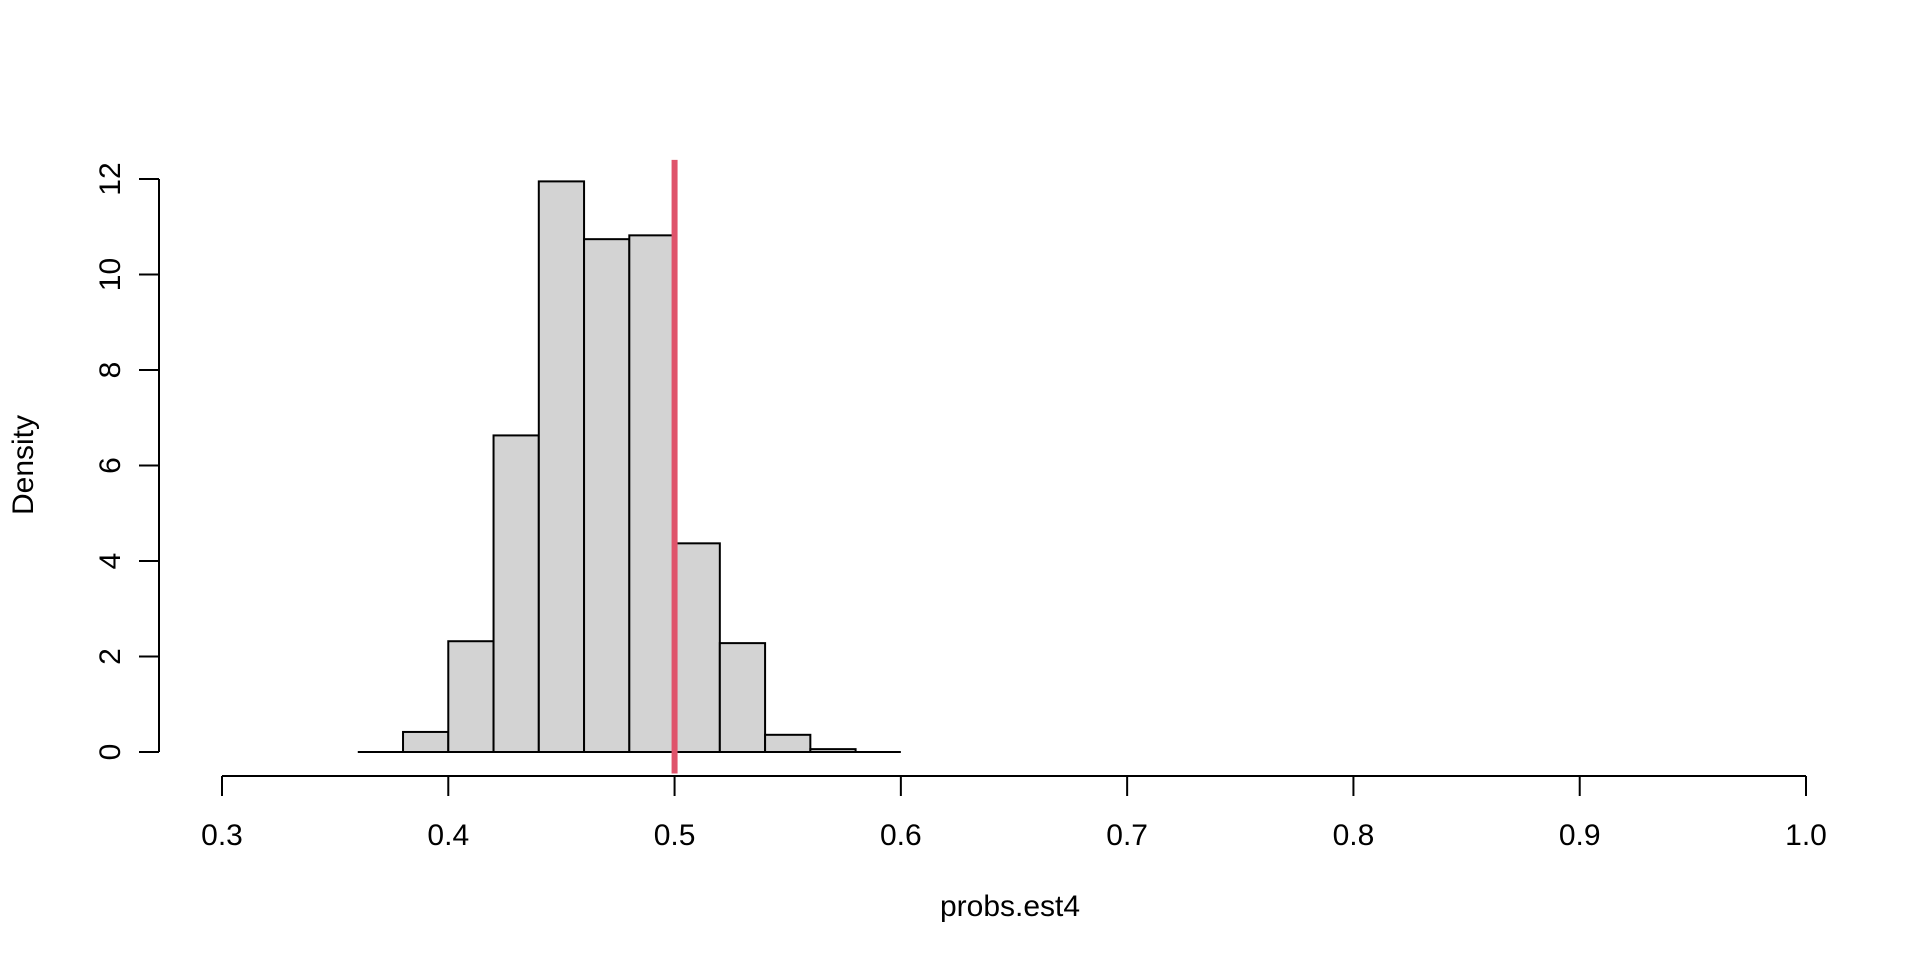 Image resolution: width=1920 pixels, height=960 pixels. What do you see at coordinates (1010, 906) in the screenshot?
I see `x-axis-label: probs.est4` at bounding box center [1010, 906].